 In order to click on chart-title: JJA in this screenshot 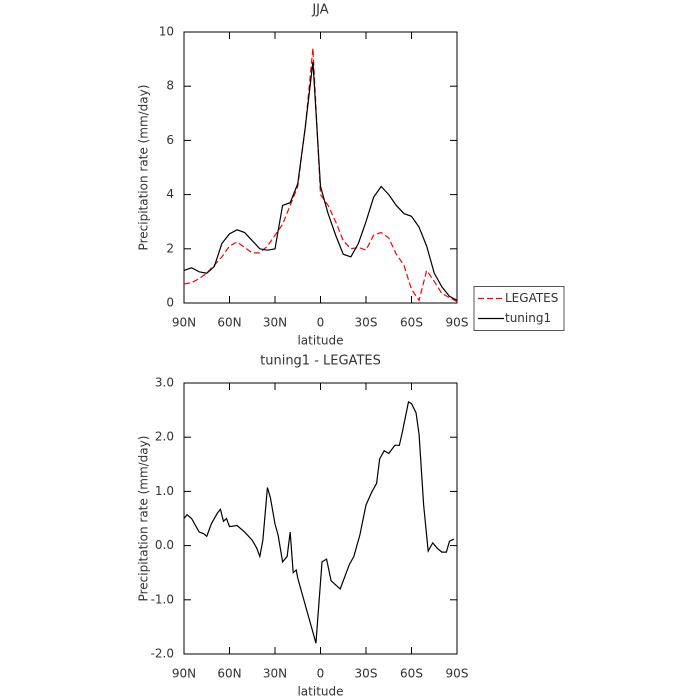, I will do `click(319, 10)`.